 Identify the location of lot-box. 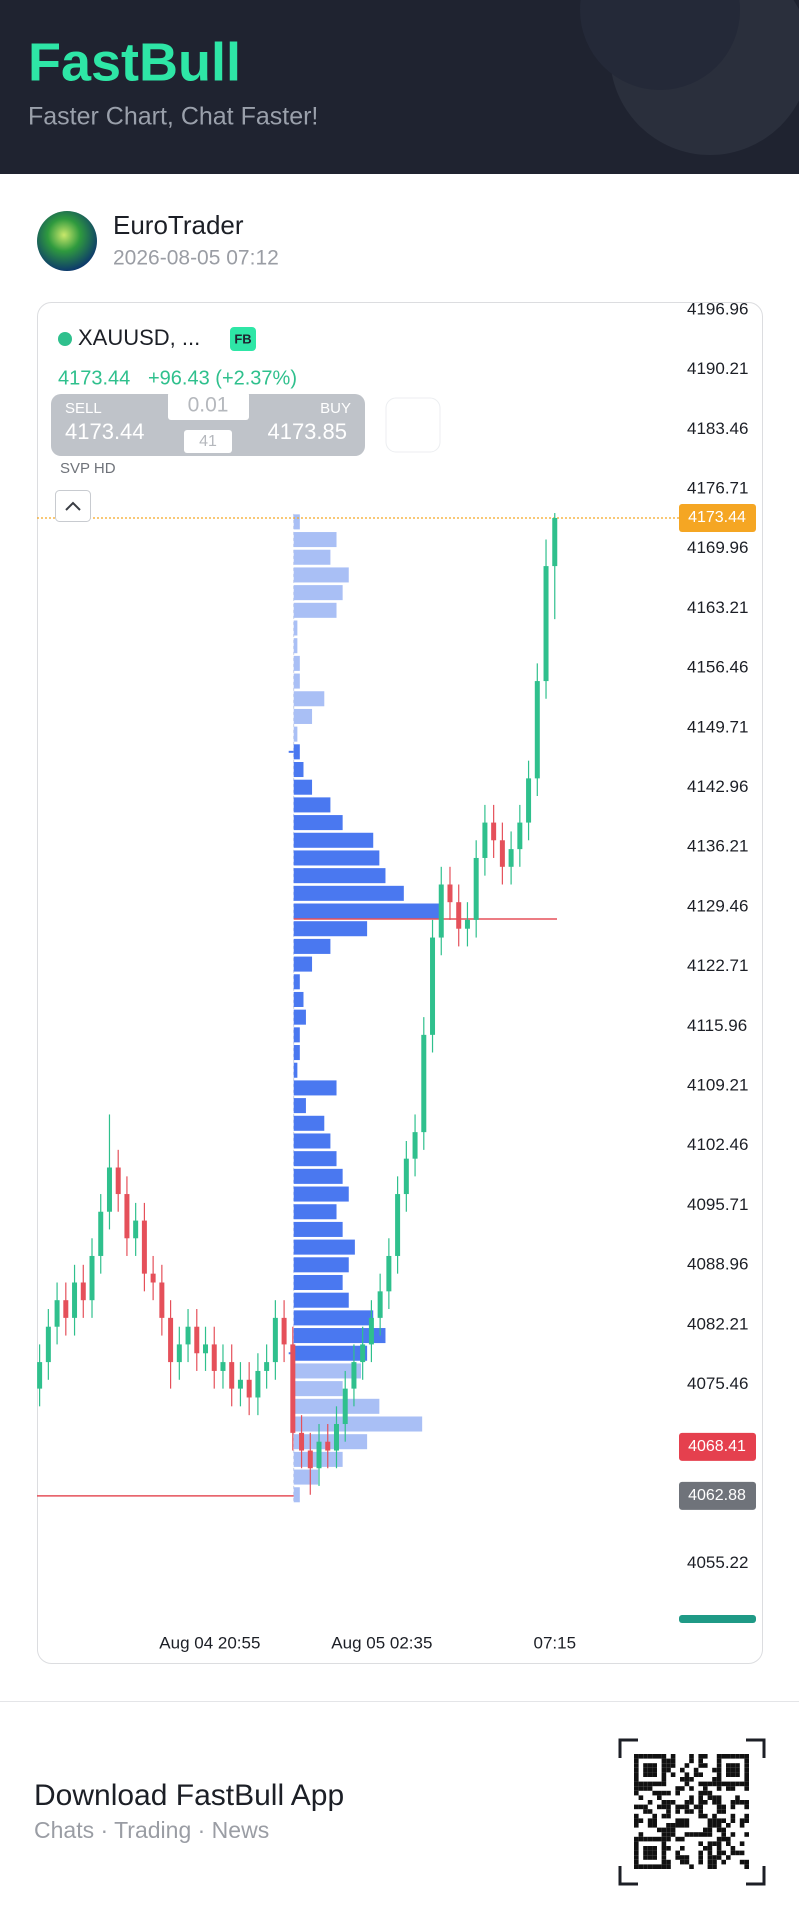
(208, 406).